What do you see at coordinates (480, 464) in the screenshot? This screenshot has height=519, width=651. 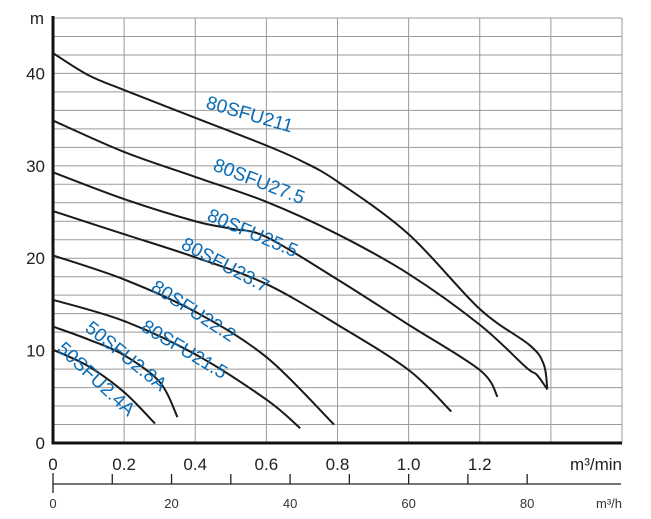 I see `x-tick-label: 1.2` at bounding box center [480, 464].